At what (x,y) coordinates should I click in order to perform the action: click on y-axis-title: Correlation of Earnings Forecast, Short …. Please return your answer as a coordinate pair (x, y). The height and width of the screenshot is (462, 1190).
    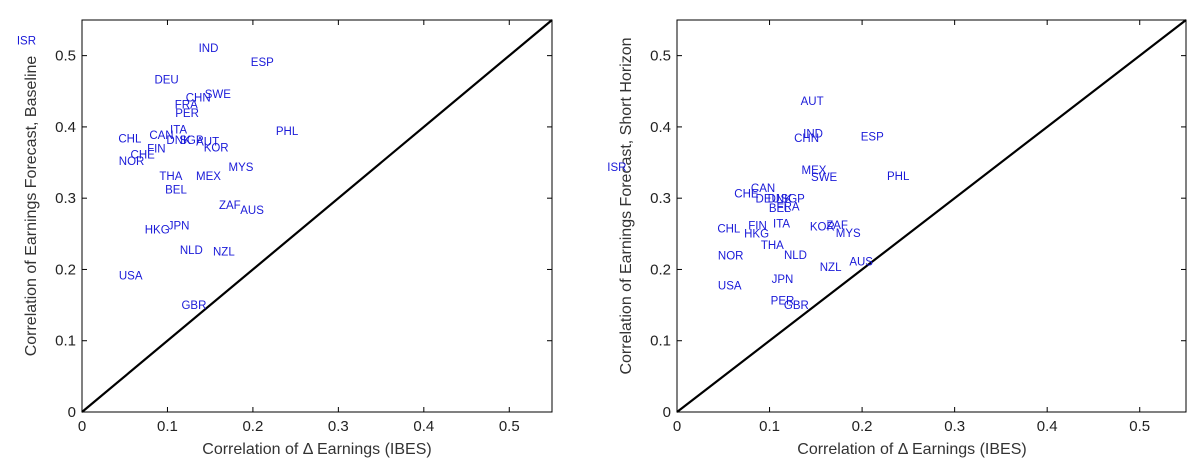
    Looking at the image, I should click on (626, 205).